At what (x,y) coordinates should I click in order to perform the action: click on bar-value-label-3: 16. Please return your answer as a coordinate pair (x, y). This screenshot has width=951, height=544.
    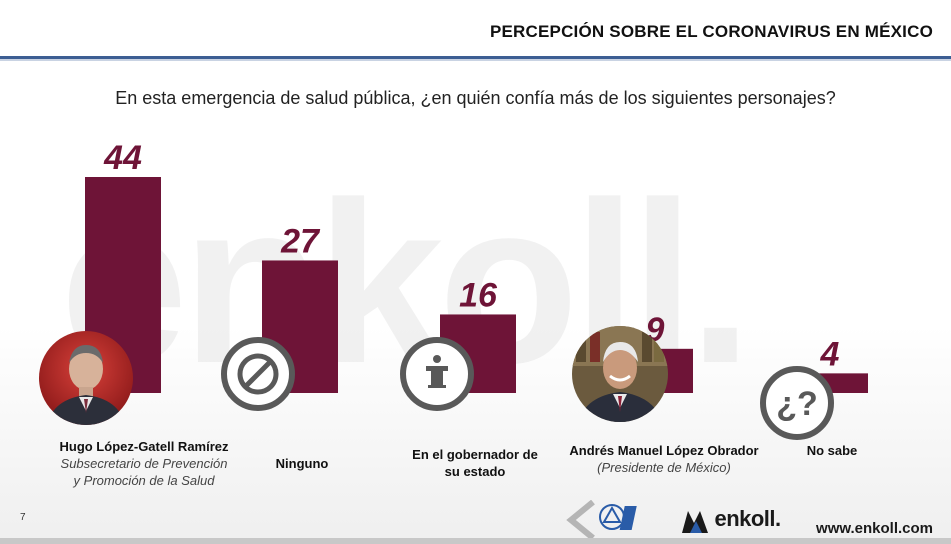
    Looking at the image, I should click on (478, 295).